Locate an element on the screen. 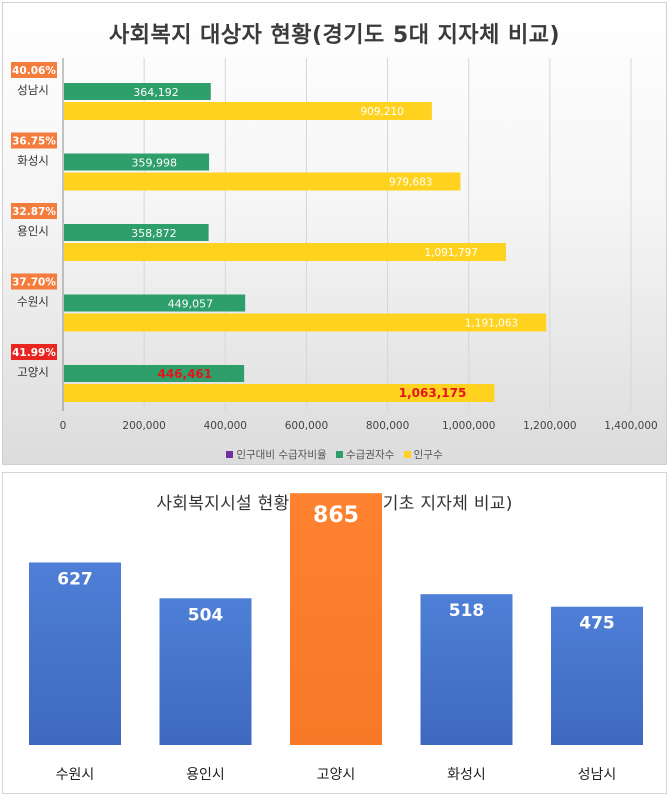 The height and width of the screenshot is (796, 670). bar-label-population: 909,210 is located at coordinates (381, 112).